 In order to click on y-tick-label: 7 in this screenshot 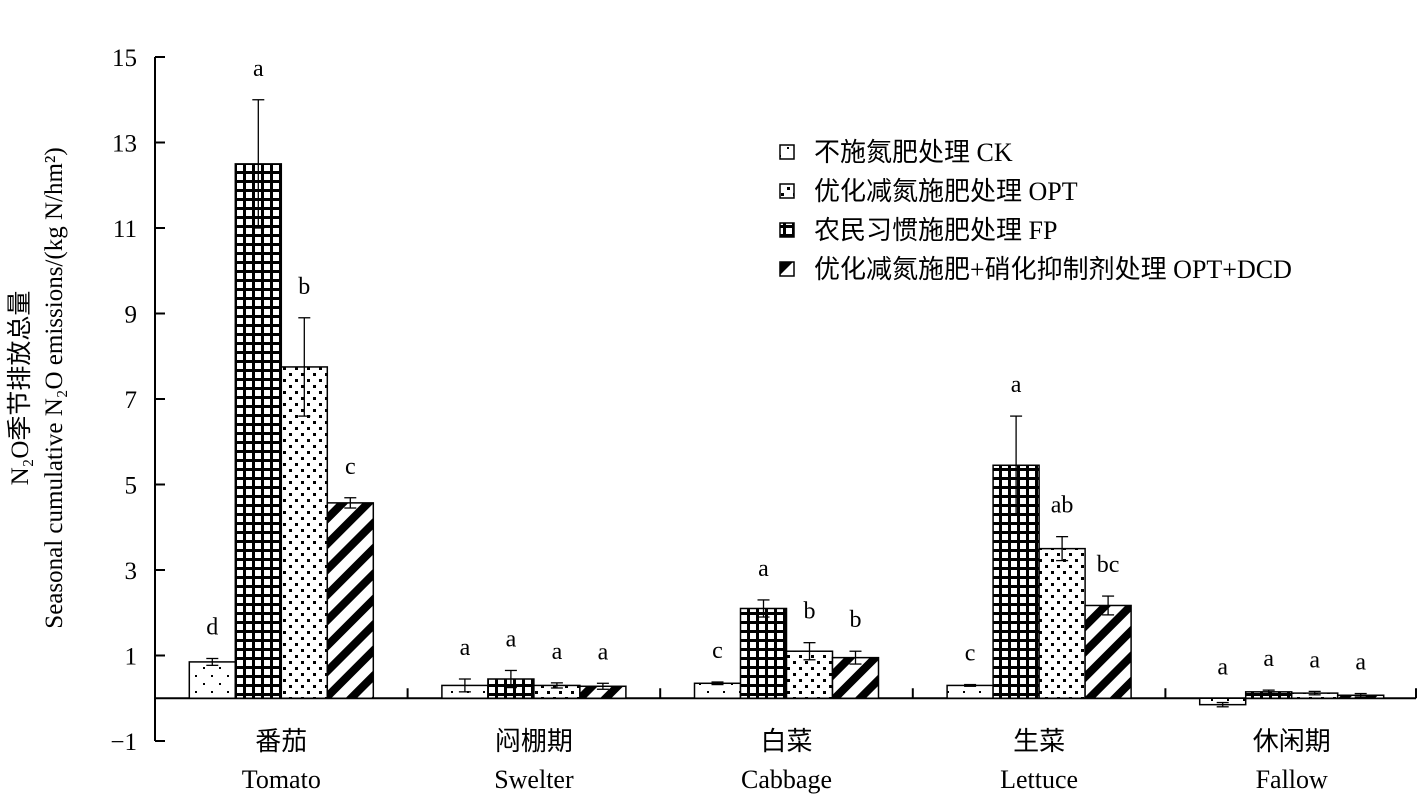, I will do `click(131, 400)`.